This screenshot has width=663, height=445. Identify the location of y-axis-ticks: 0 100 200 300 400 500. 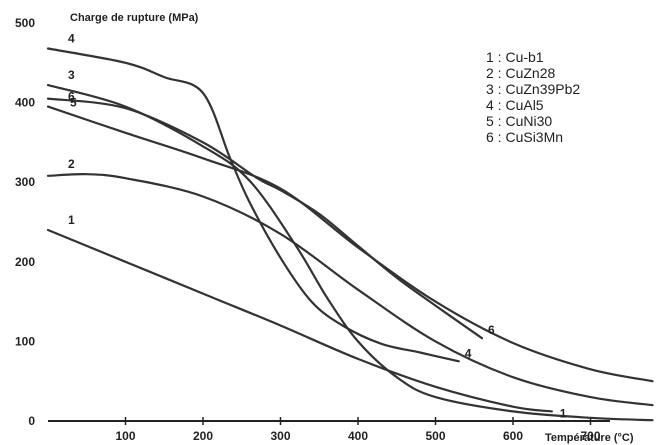
(25, 222).